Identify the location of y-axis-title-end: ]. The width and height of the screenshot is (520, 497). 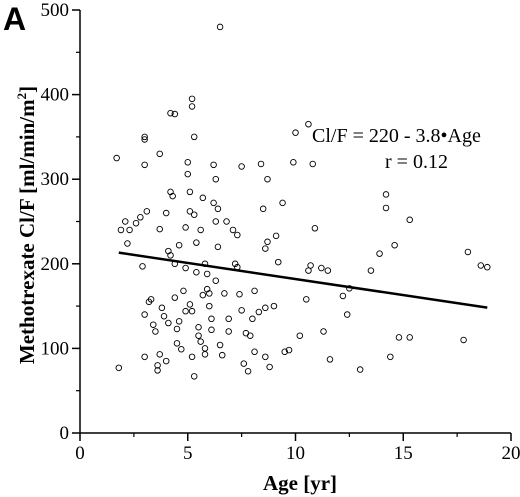
(27, 89).